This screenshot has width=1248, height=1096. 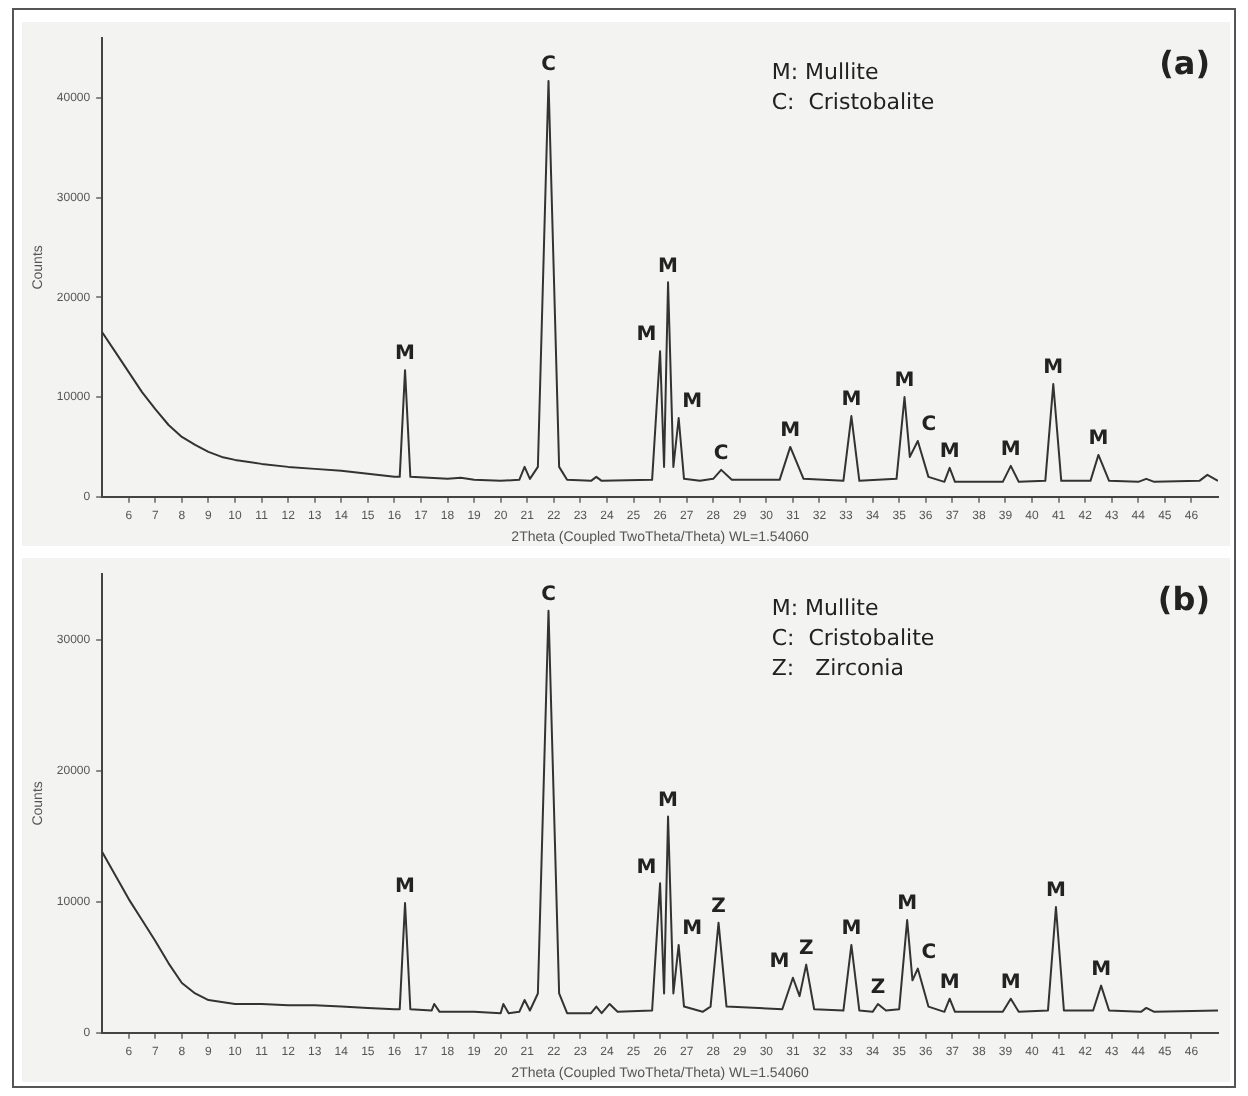 I want to click on chart-title: (a), so click(x=1184, y=63).